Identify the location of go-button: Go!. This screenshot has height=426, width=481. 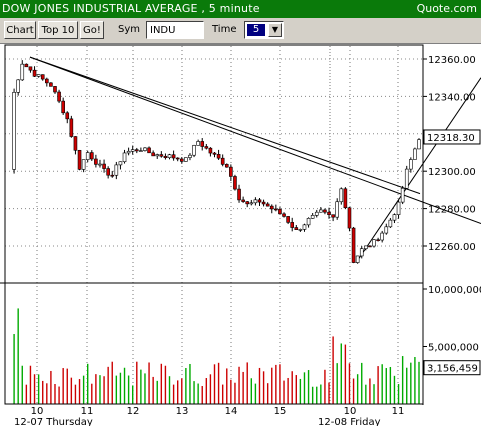
(92, 30).